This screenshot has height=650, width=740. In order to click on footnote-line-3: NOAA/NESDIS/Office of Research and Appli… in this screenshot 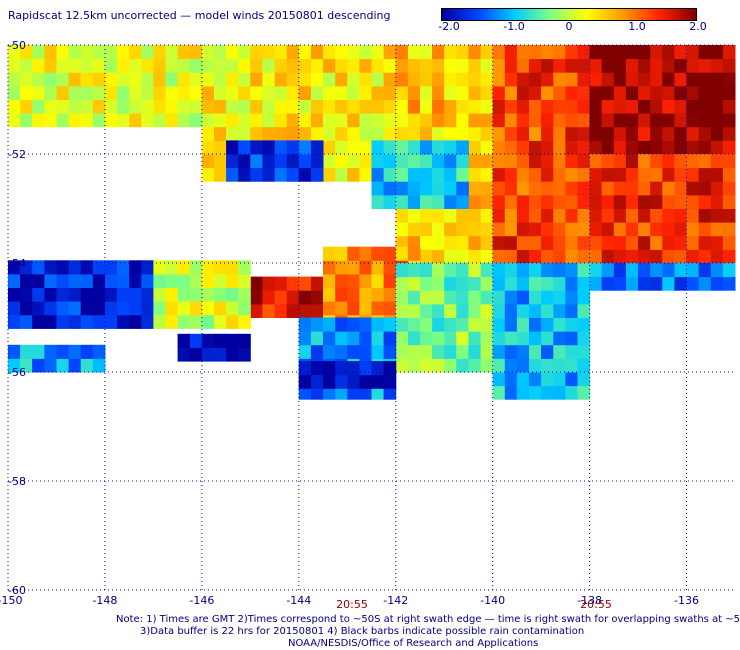, I will do `click(413, 643)`.